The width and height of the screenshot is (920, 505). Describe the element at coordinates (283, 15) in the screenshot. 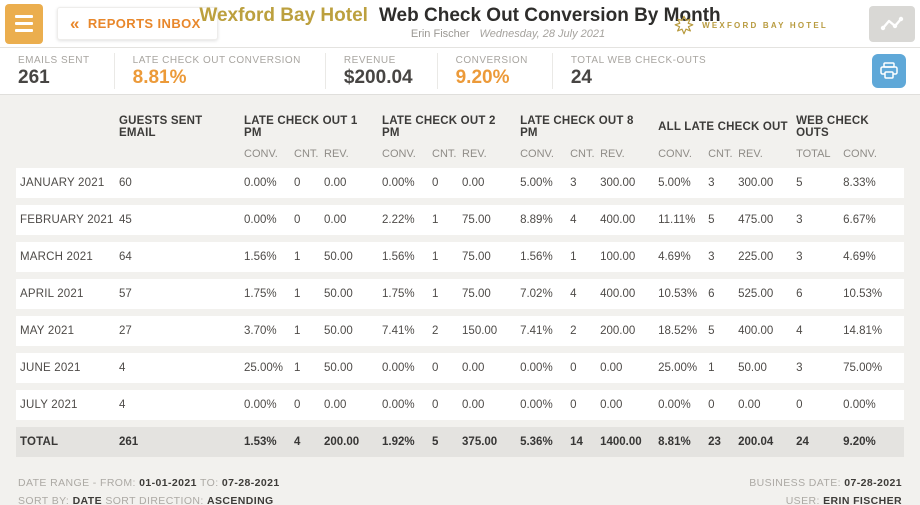

I see `hotel-name: Wexford Bay Hotel` at that location.